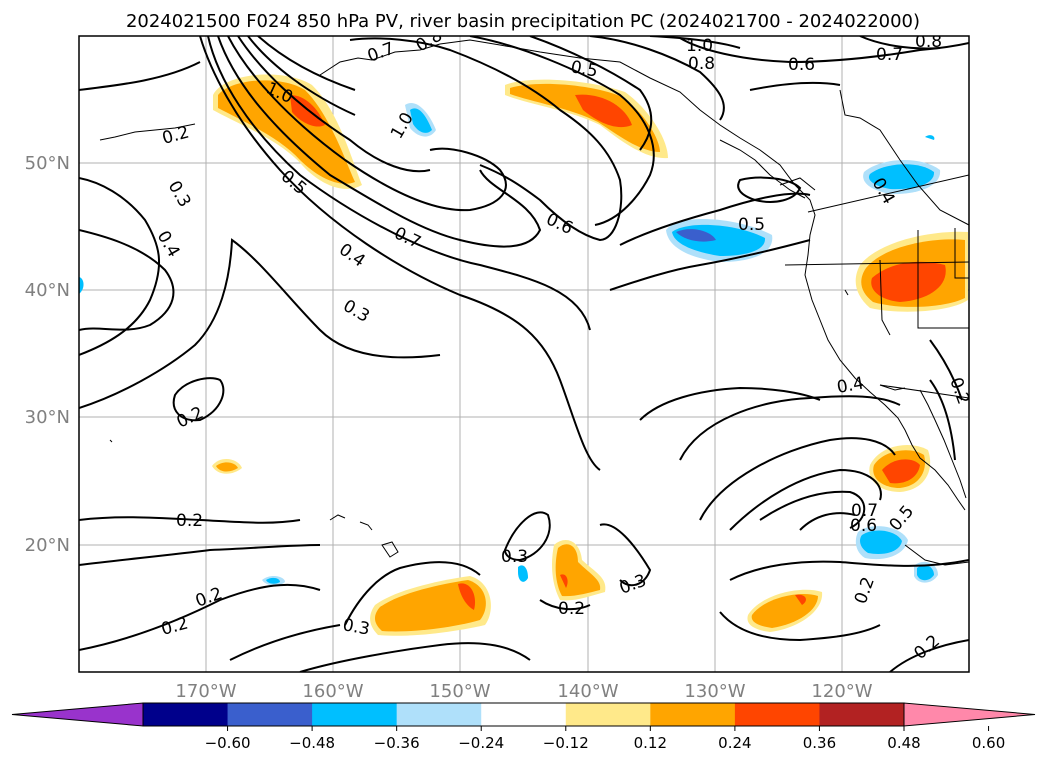 This screenshot has width=1047, height=765. Describe the element at coordinates (228, 743) in the screenshot. I see `colorbar-tick-label: −0.60` at that location.